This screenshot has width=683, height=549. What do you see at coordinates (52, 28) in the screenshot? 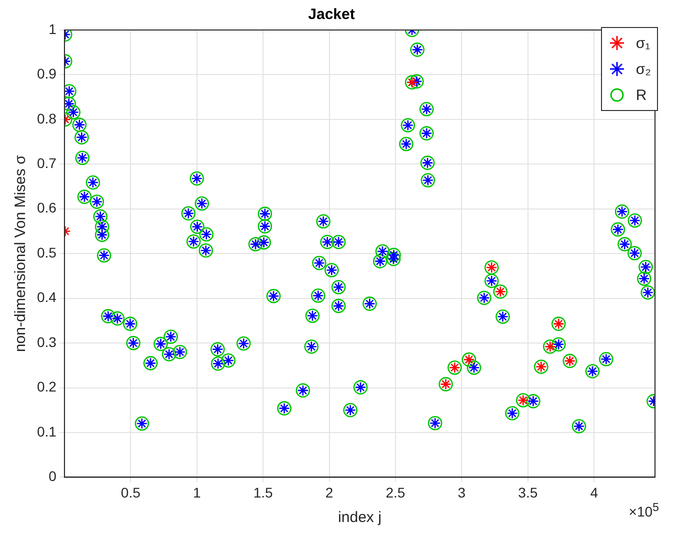
I see `y-tick-label: 1` at bounding box center [52, 28].